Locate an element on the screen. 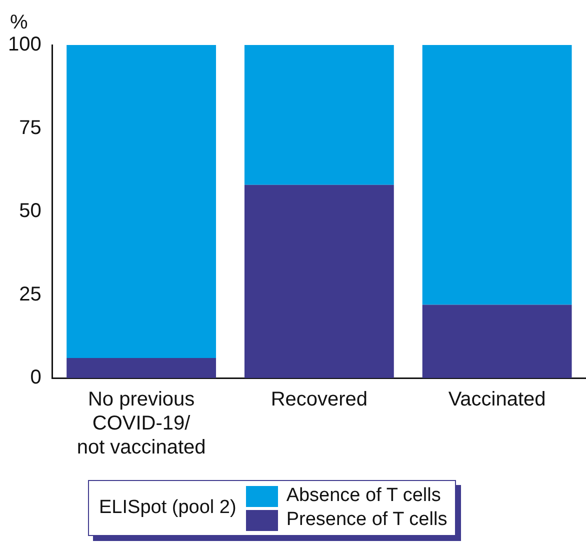 Image resolution: width=586 pixels, height=544 pixels. legend-label: Presence of T cells is located at coordinates (367, 520).